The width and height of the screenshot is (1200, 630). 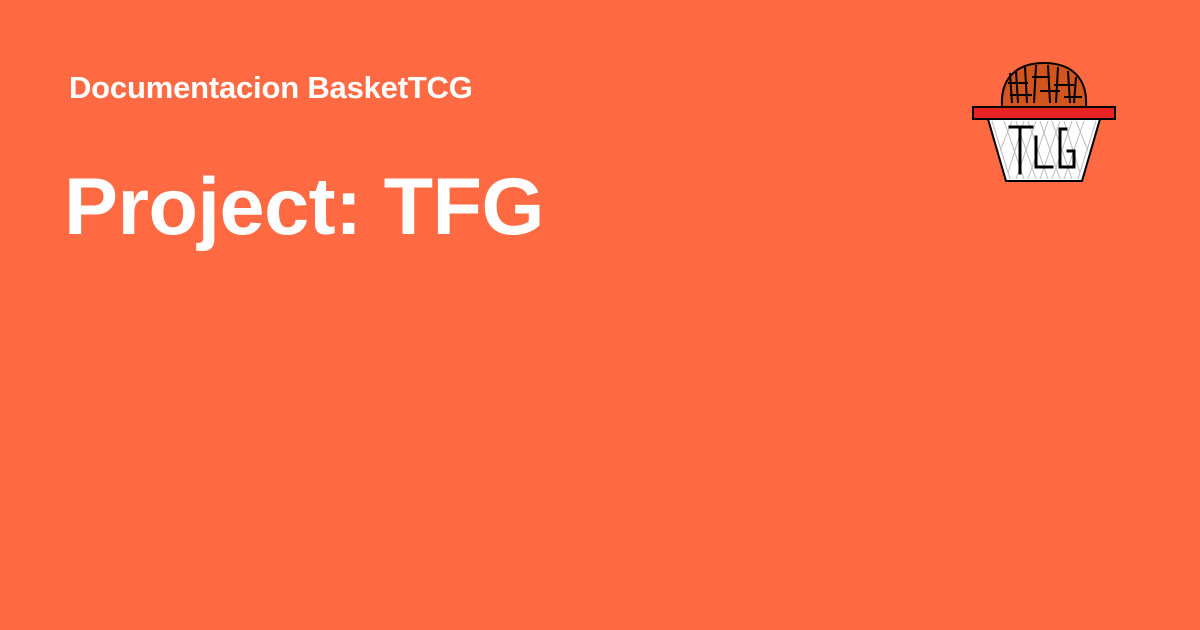 I want to click on rim-shape, so click(x=1044, y=113).